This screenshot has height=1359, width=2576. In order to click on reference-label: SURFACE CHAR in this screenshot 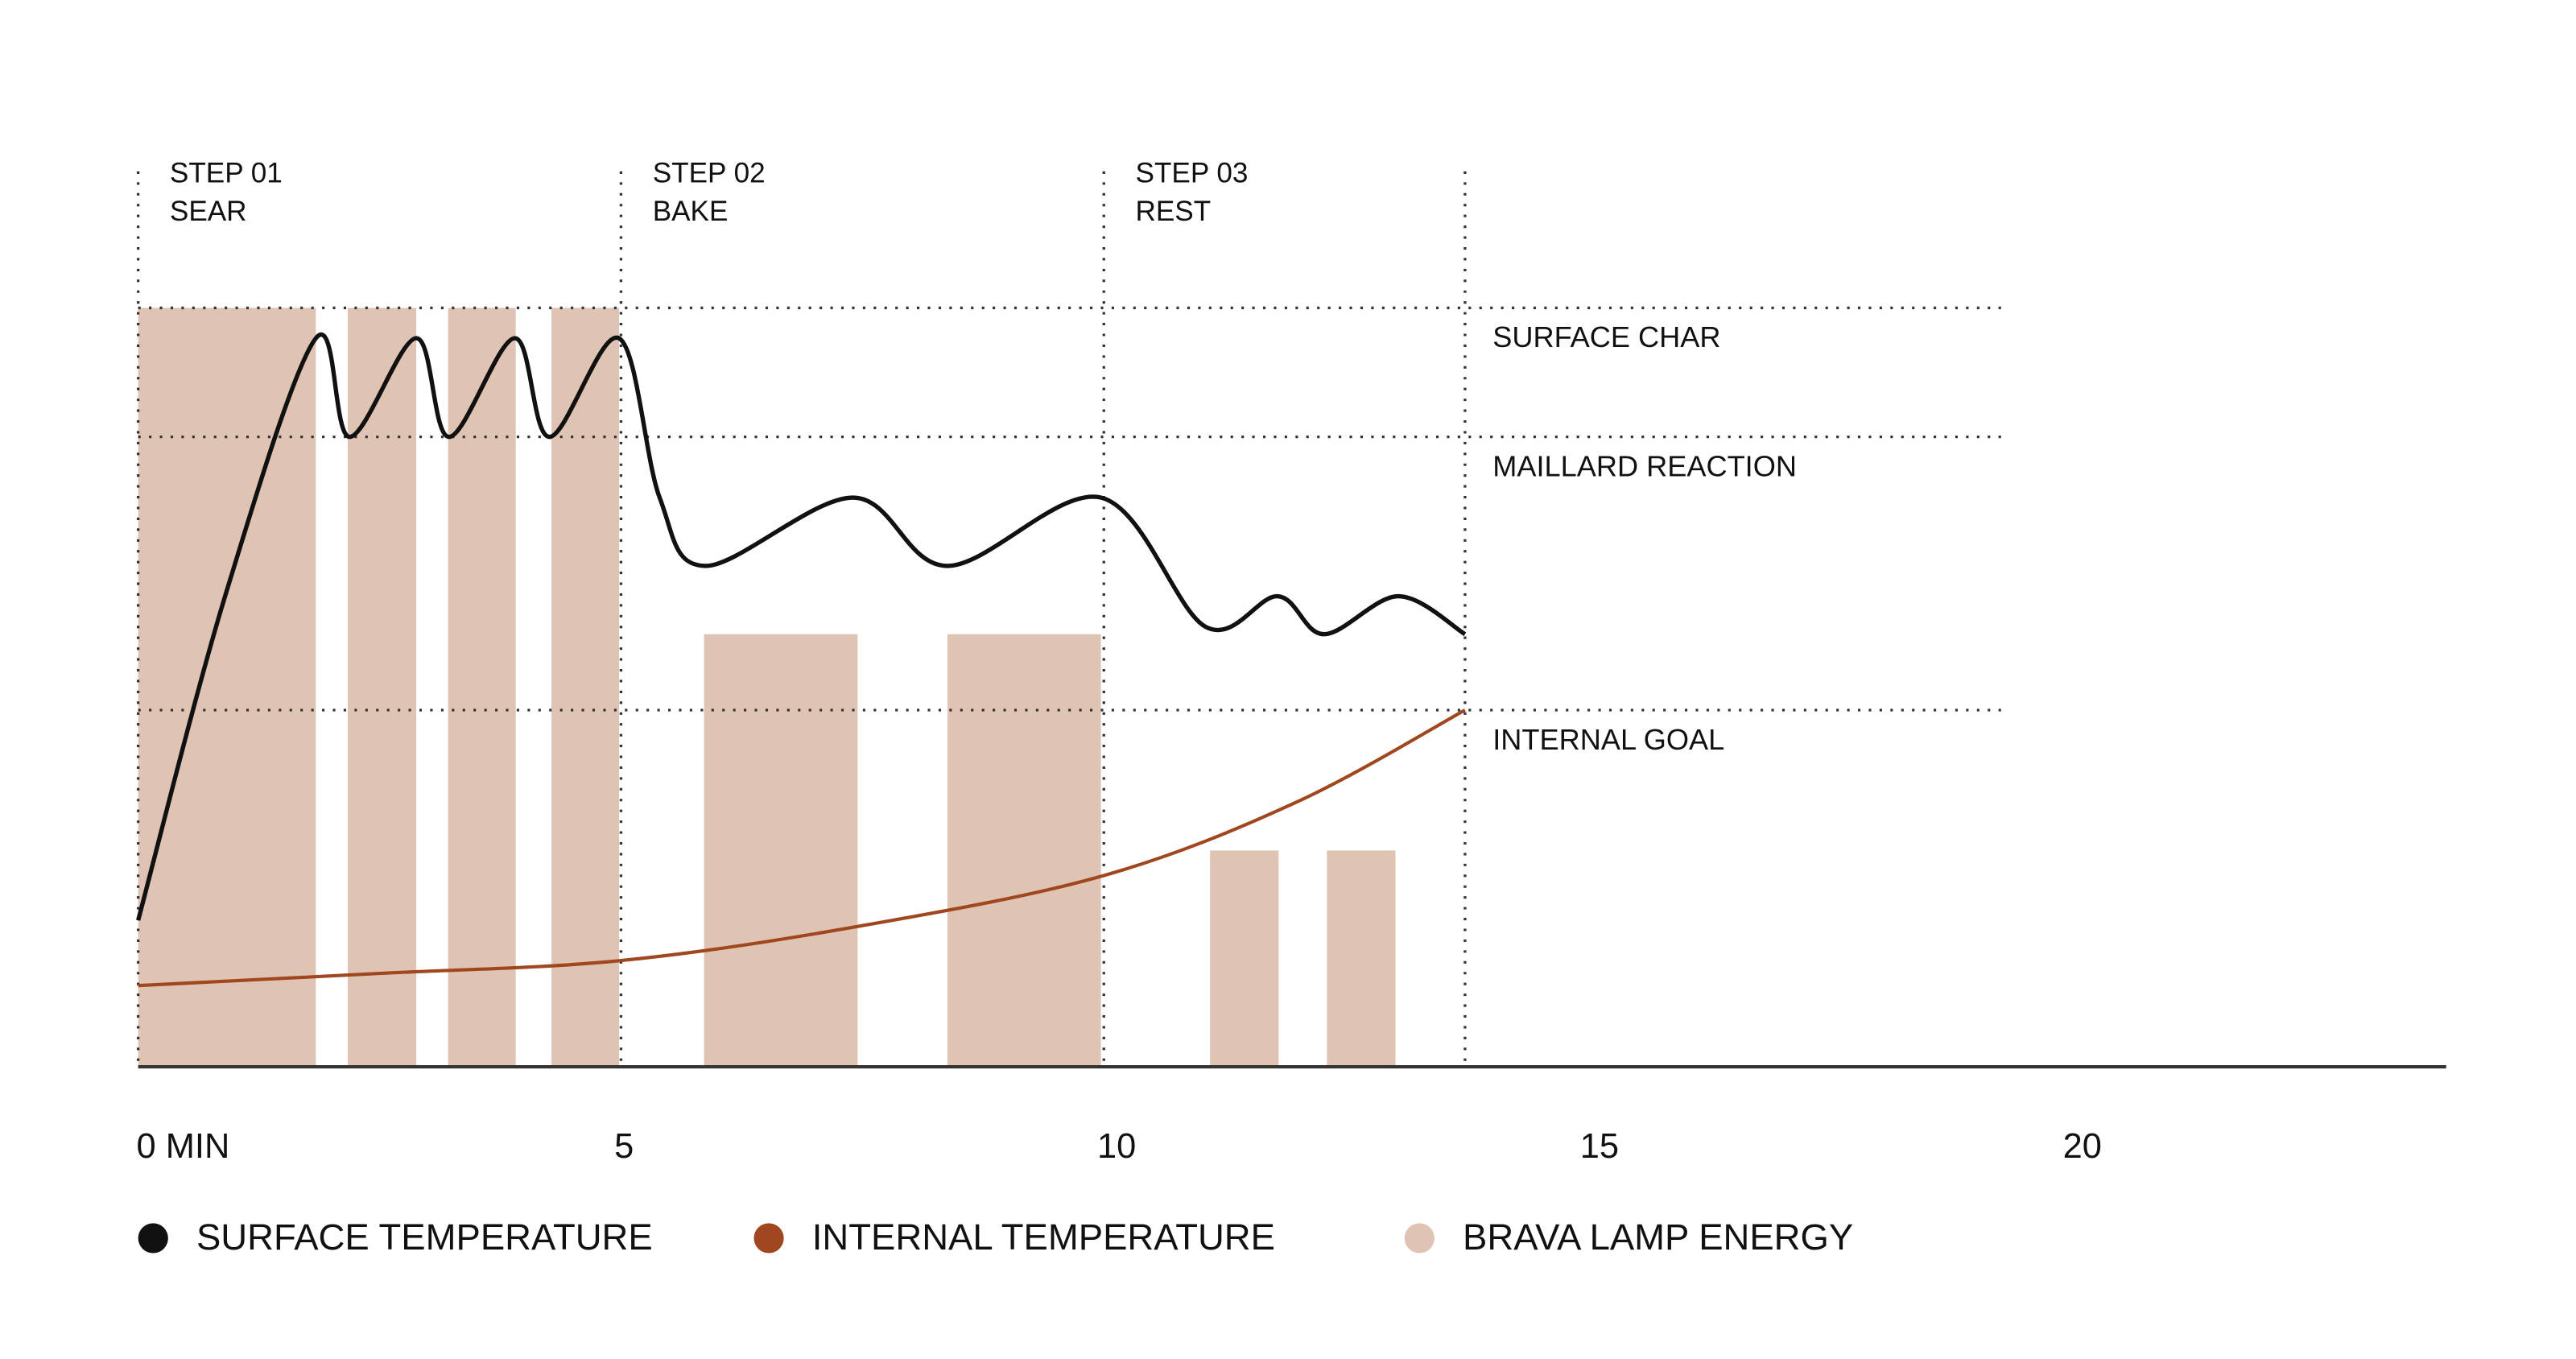, I will do `click(1606, 336)`.